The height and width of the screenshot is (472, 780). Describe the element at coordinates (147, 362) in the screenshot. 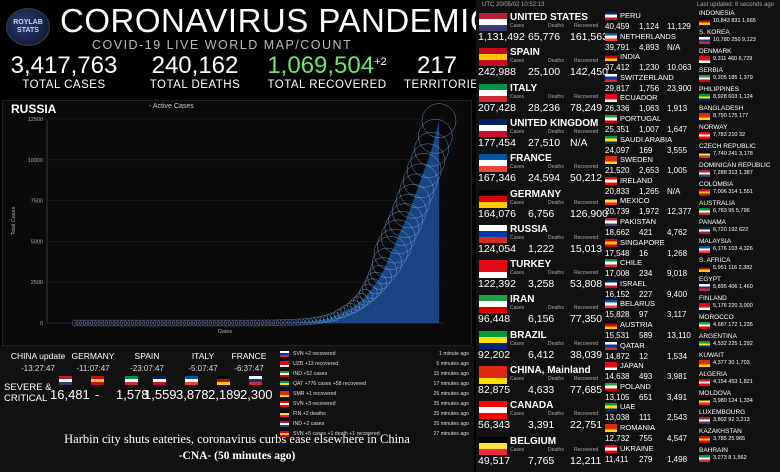

I see `update-item: SPAIN -23:07:47` at that location.